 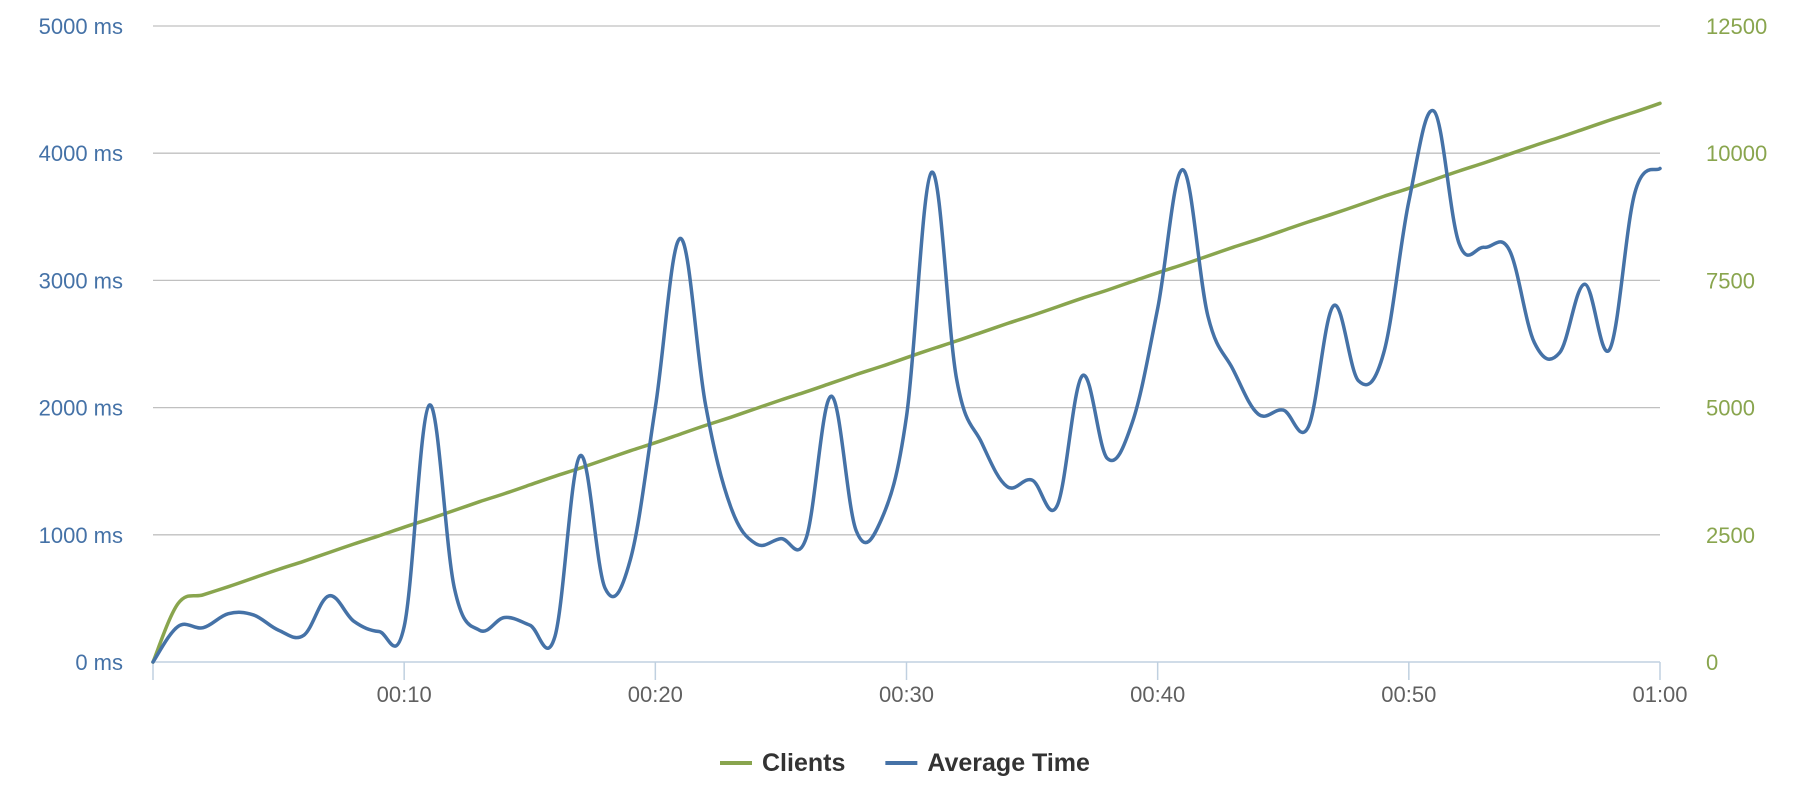 I want to click on legend-item-average-time: Average Time, so click(x=987, y=763).